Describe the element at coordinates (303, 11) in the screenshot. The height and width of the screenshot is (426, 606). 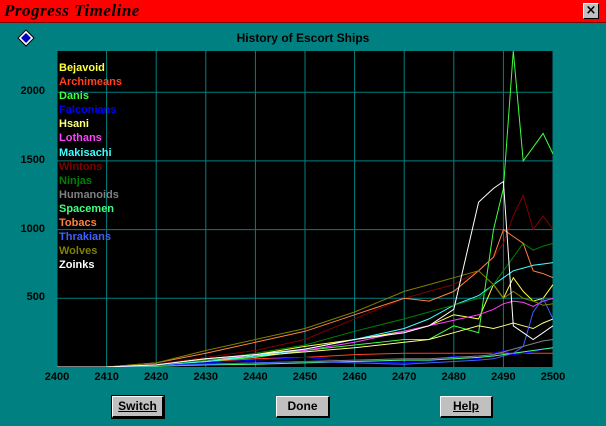
I see `title-bar: Progress Timeline ×` at that location.